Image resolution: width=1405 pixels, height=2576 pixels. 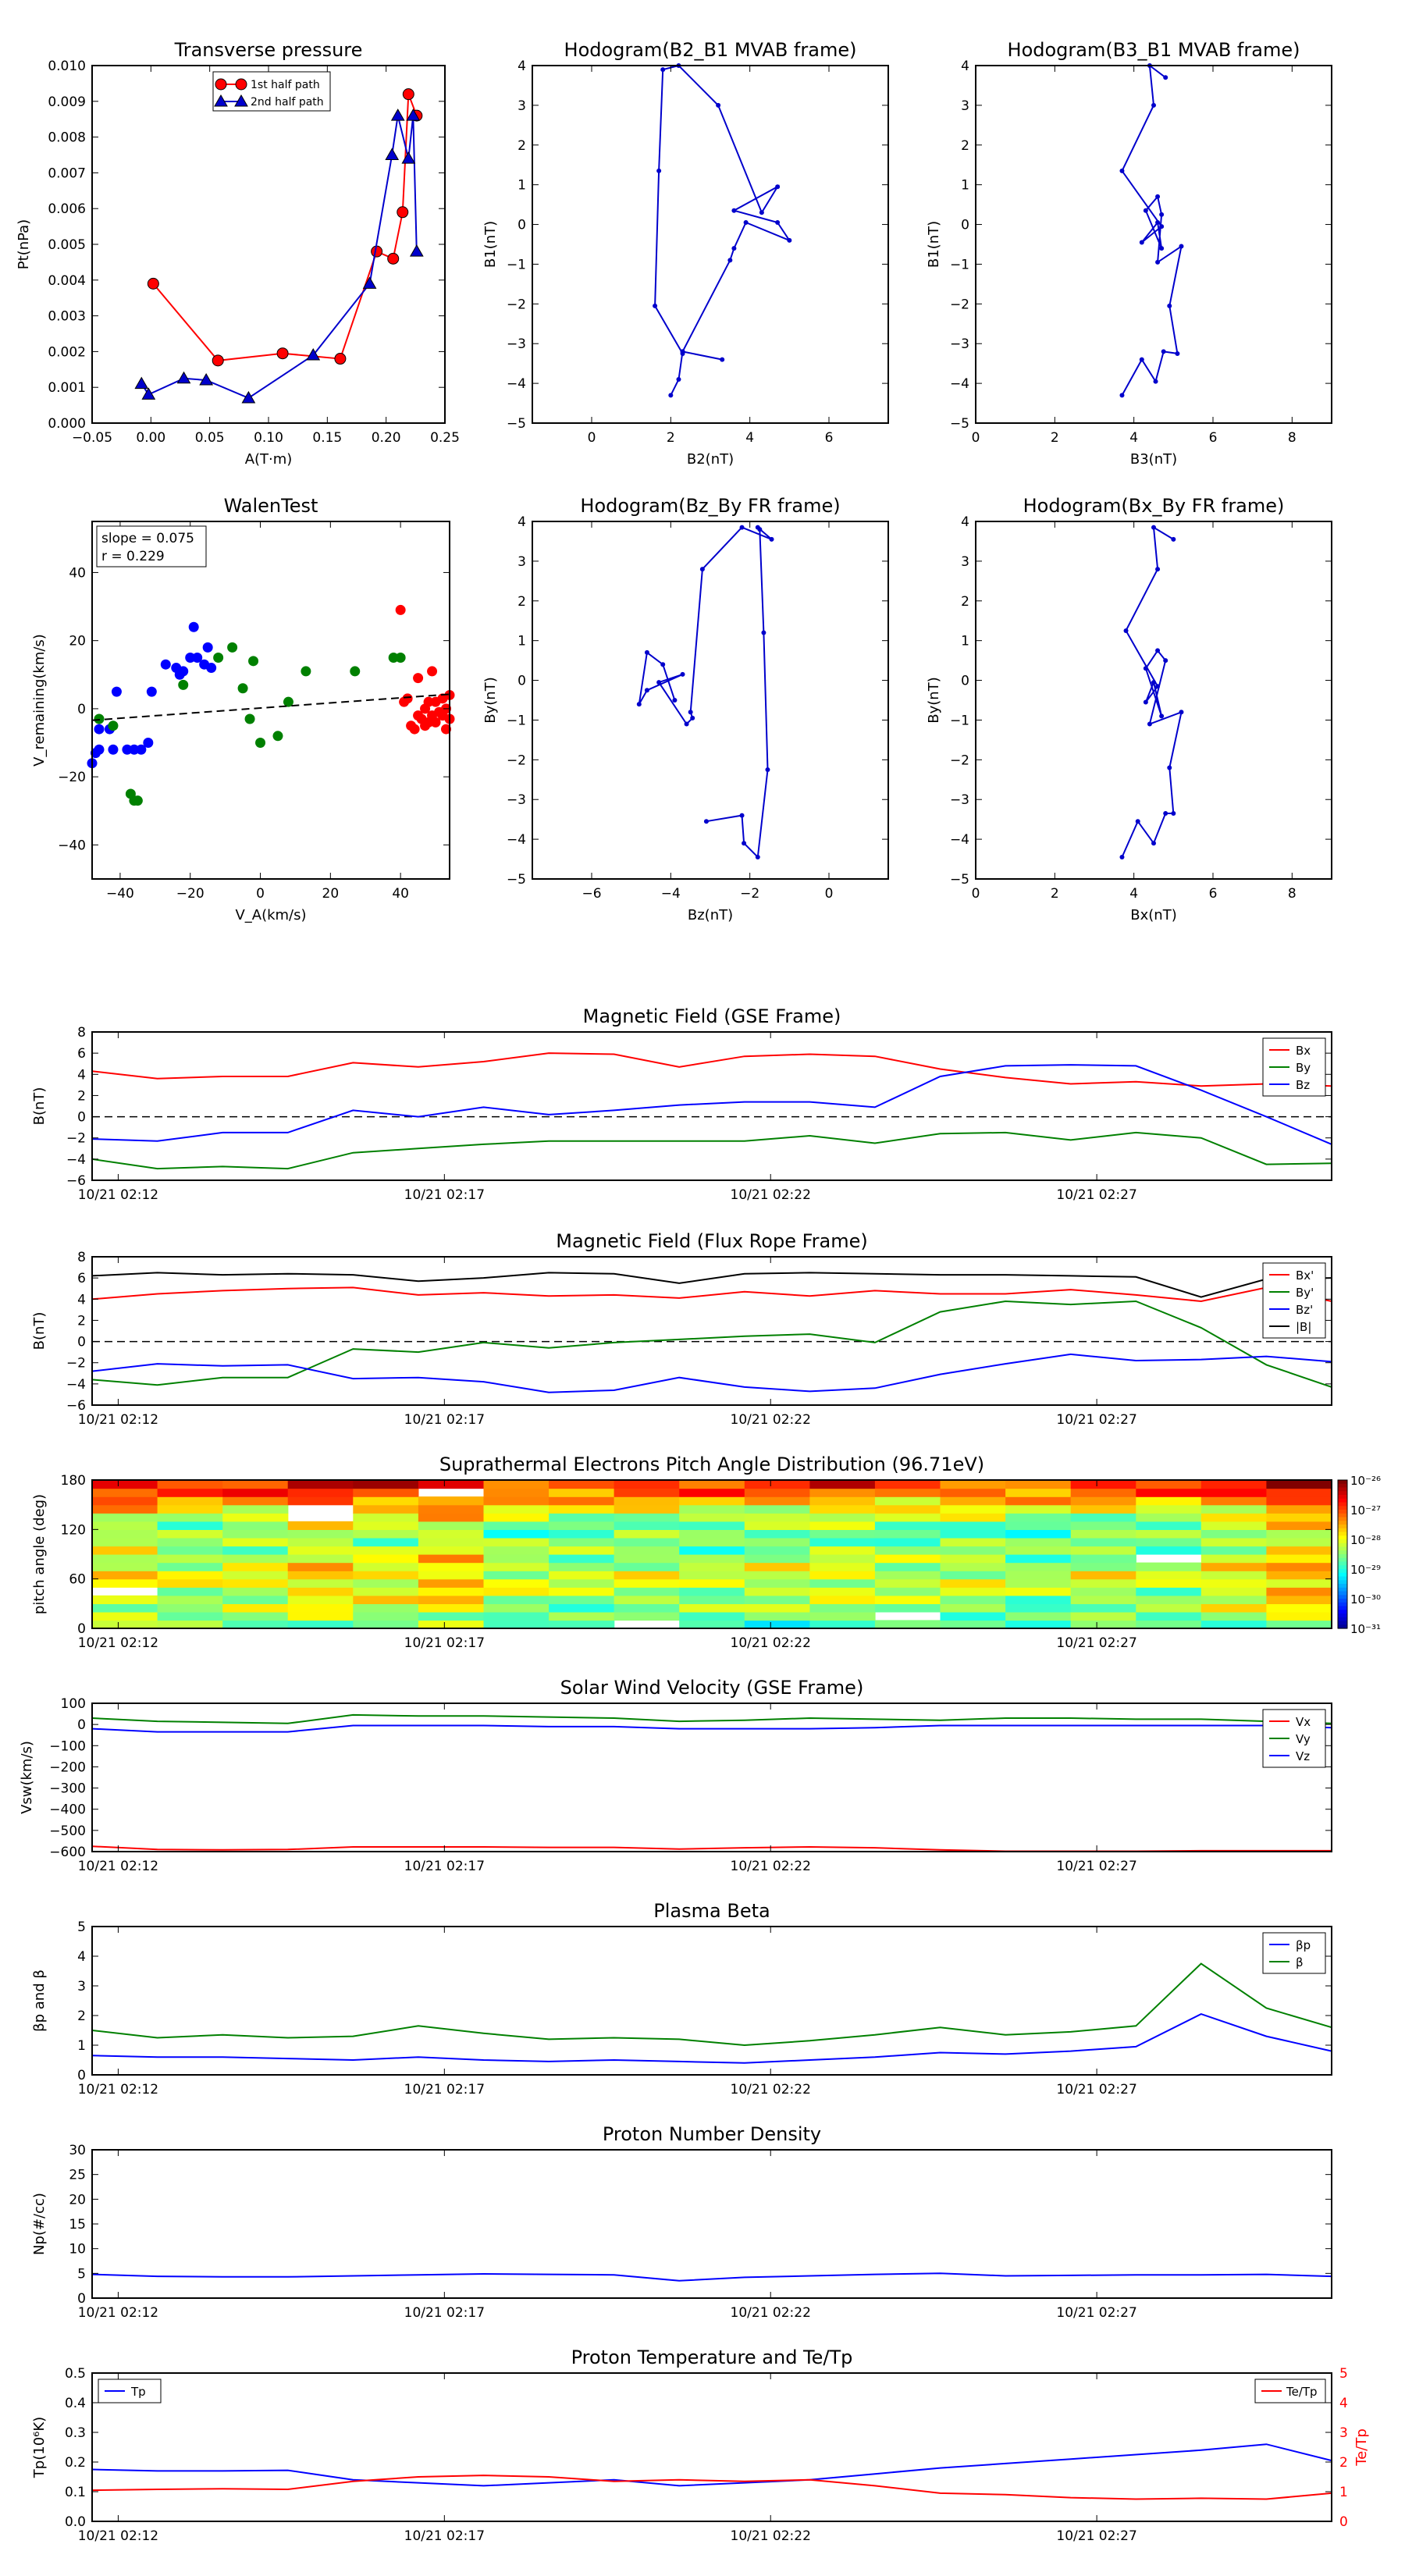 I want to click on mag_fr-series-Bz-line, so click(x=712, y=1373).